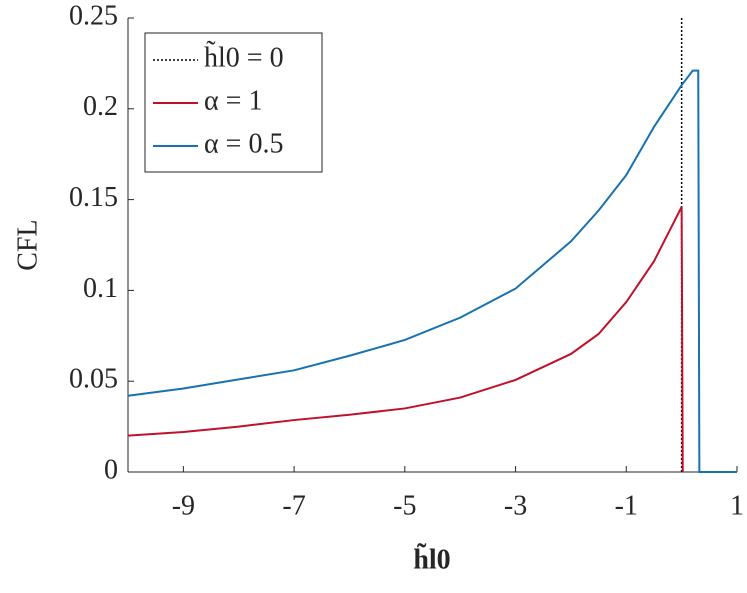 The width and height of the screenshot is (747, 593). I want to click on x-tick-label: -5, so click(404, 505).